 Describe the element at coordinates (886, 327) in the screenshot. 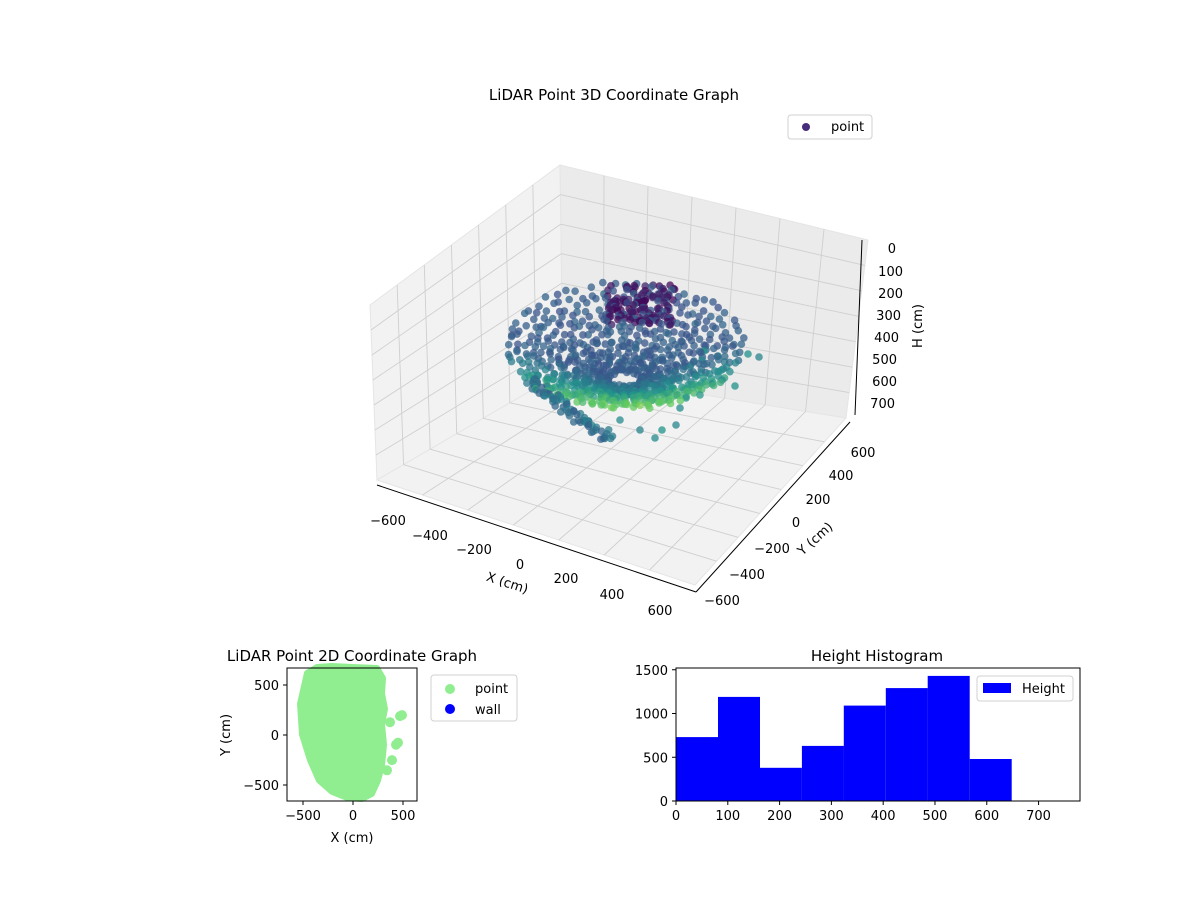

I see `z-ticks-3d: 0 100 200 300 400 500 600 700` at that location.